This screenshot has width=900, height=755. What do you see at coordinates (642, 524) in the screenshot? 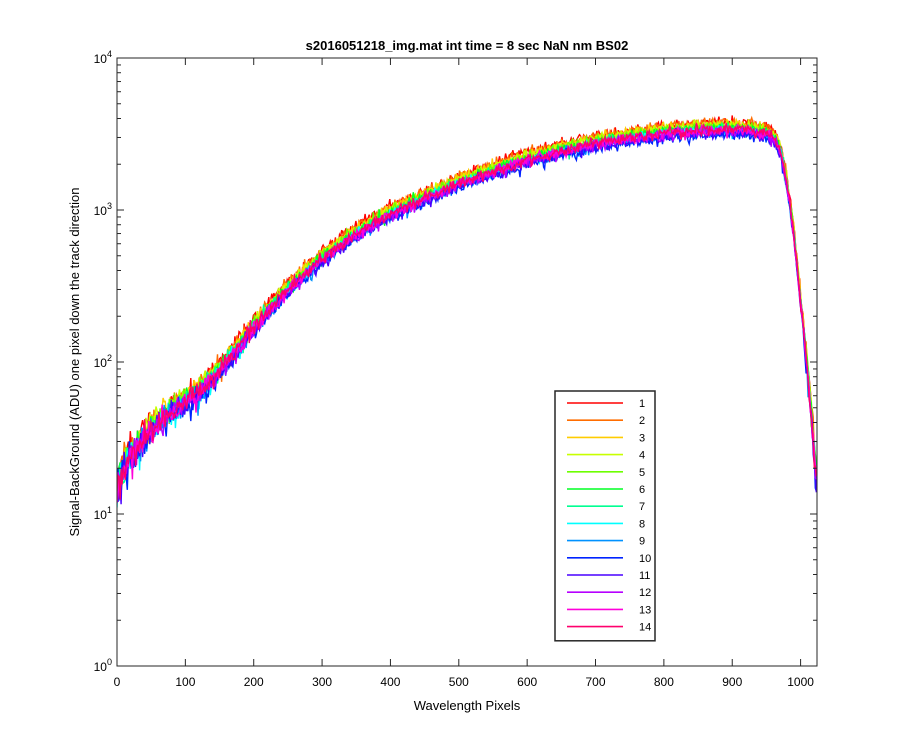
I see `legend-label: 8` at bounding box center [642, 524].